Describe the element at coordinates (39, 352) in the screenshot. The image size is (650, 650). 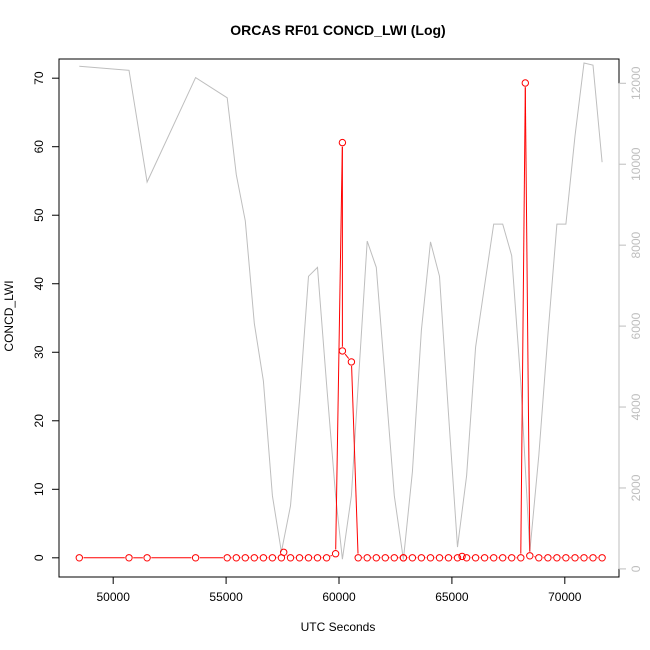
I see `y-tick-label: 30` at that location.